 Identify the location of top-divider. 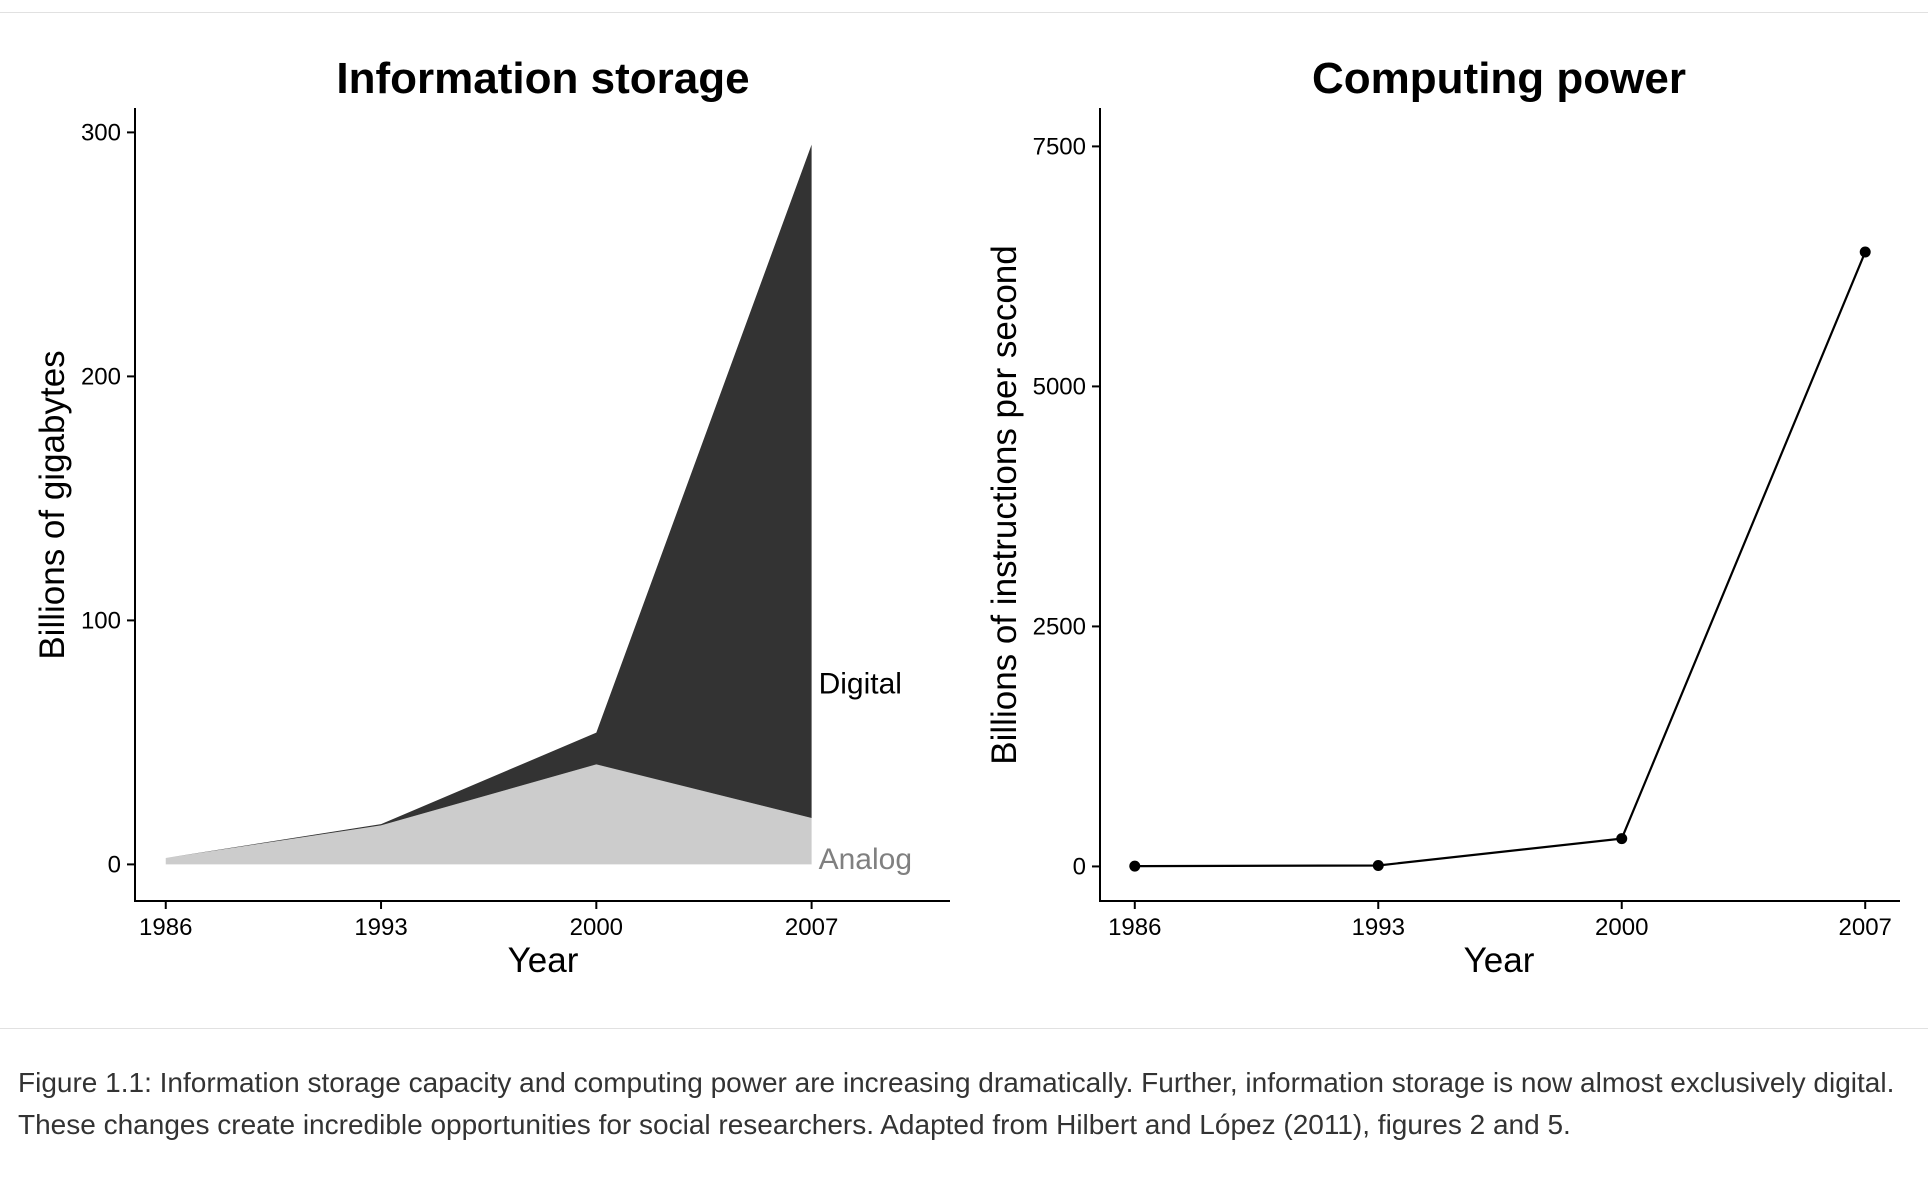
(964, 12).